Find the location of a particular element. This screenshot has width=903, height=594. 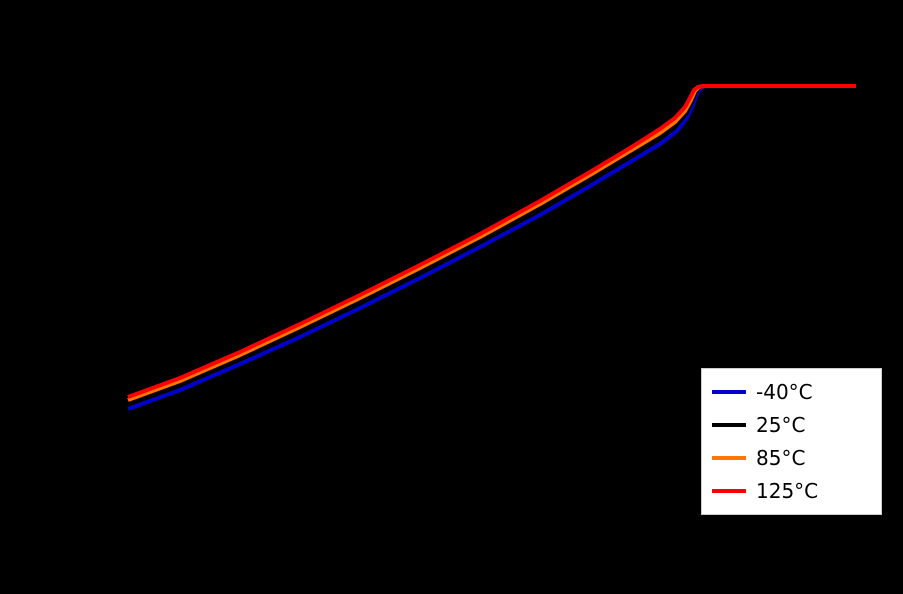

legend-line-swatch-125c is located at coordinates (729, 491).